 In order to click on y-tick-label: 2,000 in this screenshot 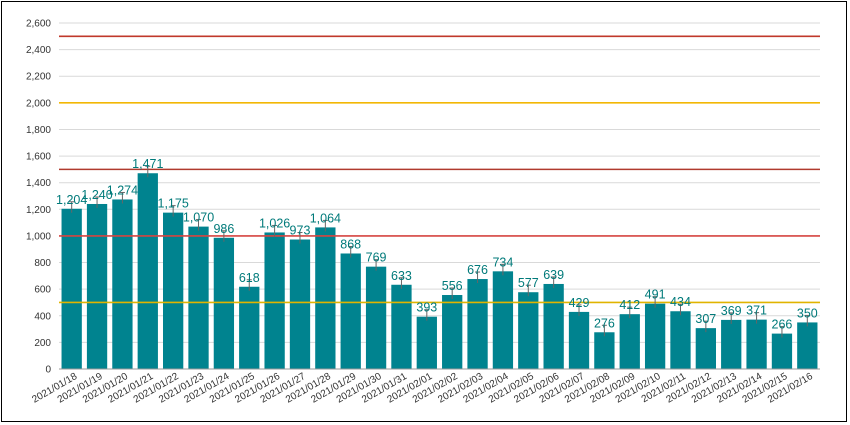, I will do `click(38, 103)`.